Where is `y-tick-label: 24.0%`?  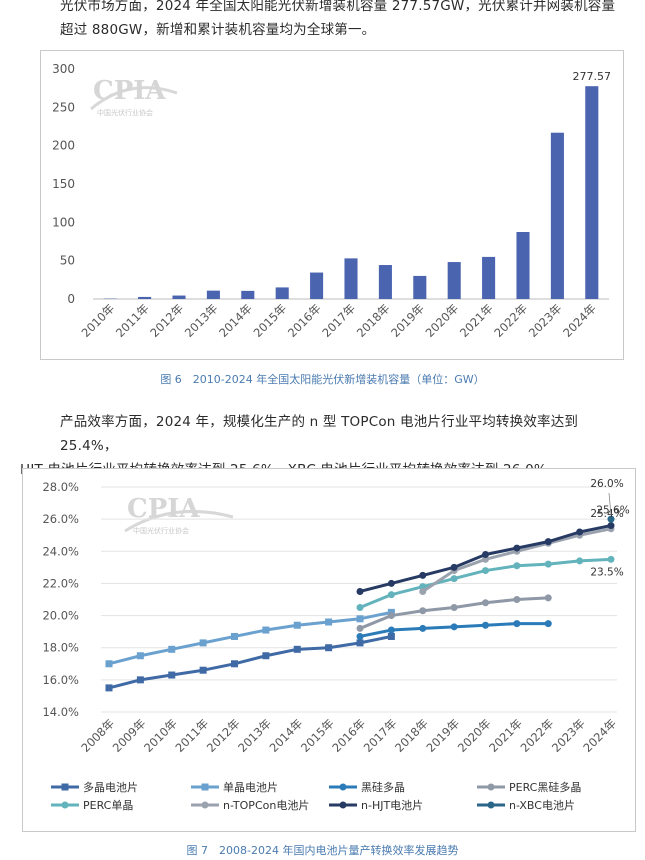 y-tick-label: 24.0% is located at coordinates (60, 551).